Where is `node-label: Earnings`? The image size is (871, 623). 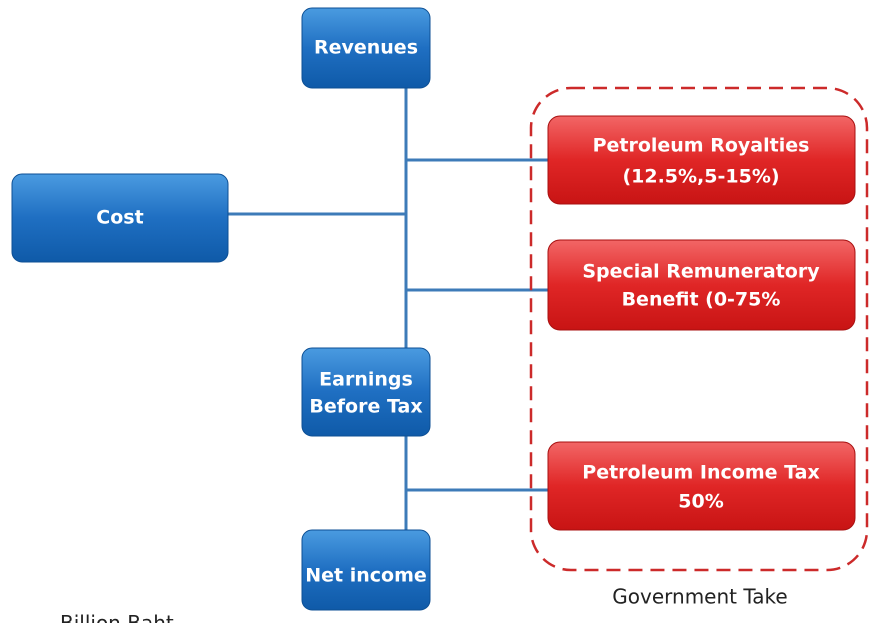
node-label: Earnings is located at coordinates (366, 380).